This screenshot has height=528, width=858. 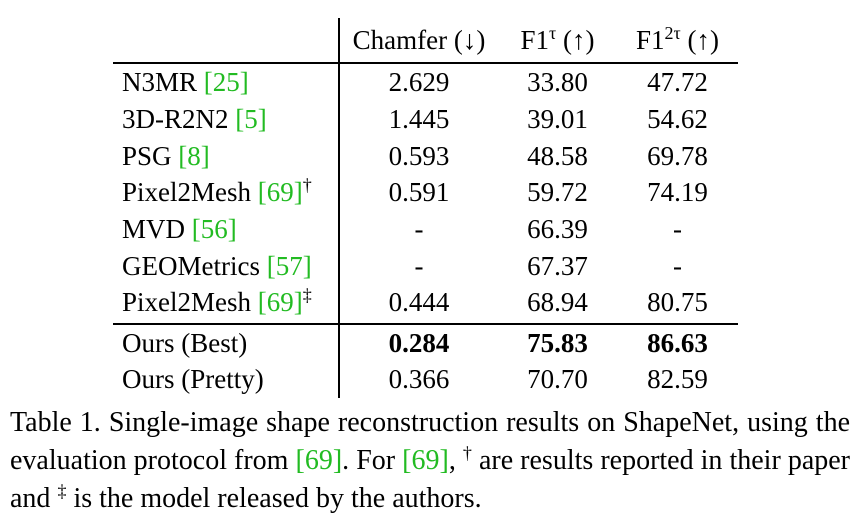 What do you see at coordinates (557, 266) in the screenshot?
I see `f1-tau-value: 67.37` at bounding box center [557, 266].